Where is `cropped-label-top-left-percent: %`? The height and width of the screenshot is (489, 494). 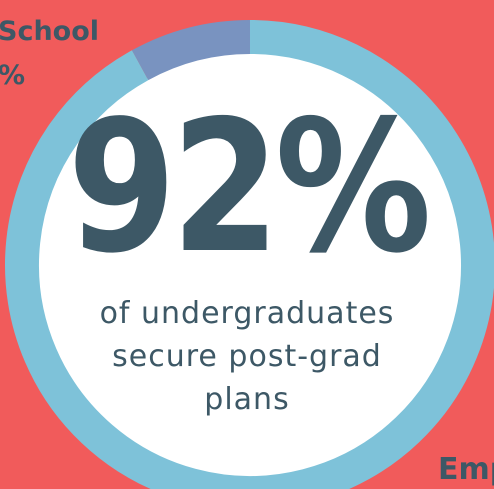
cropped-label-top-left-percent: % is located at coordinates (13, 75).